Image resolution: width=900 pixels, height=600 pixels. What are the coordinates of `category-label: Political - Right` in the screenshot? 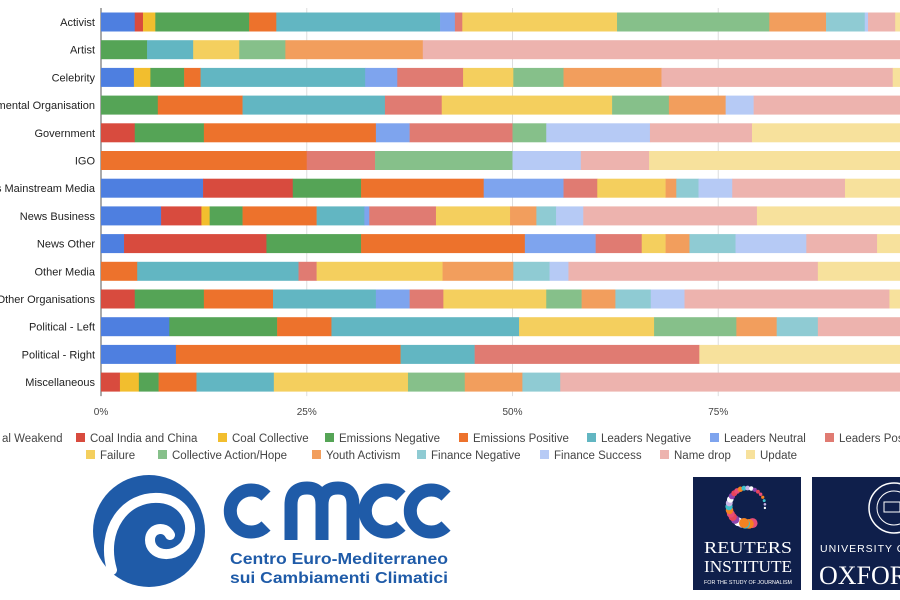 It's located at (58, 355).